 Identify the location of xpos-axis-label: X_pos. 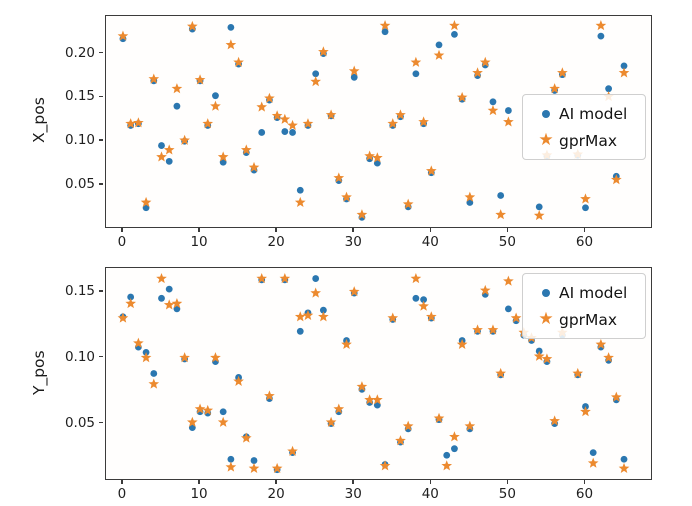
(39, 120).